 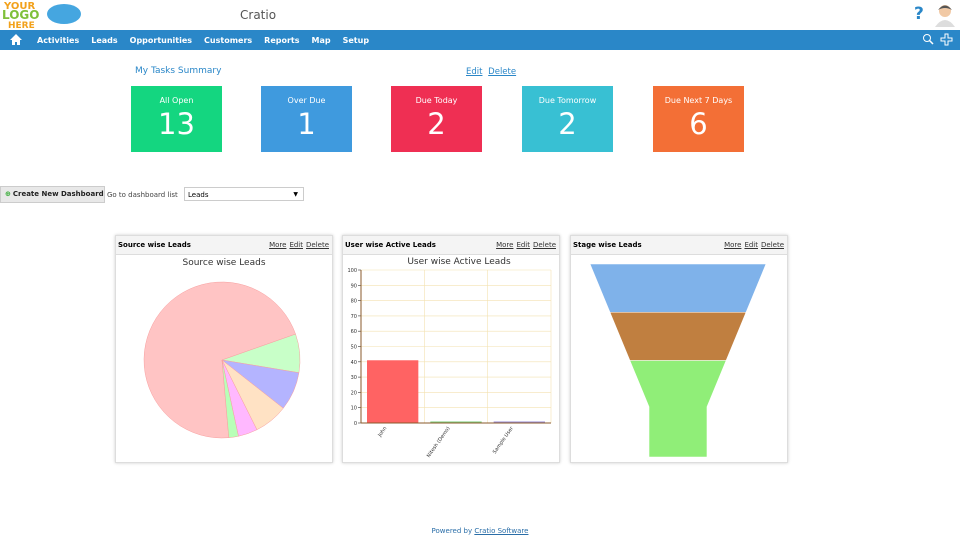 What do you see at coordinates (306, 124) in the screenshot?
I see `tile-value: 1` at bounding box center [306, 124].